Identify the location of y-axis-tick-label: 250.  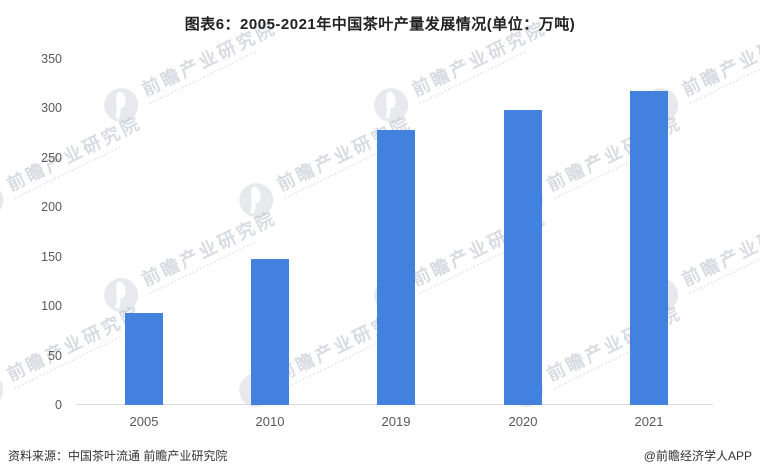
(51, 157).